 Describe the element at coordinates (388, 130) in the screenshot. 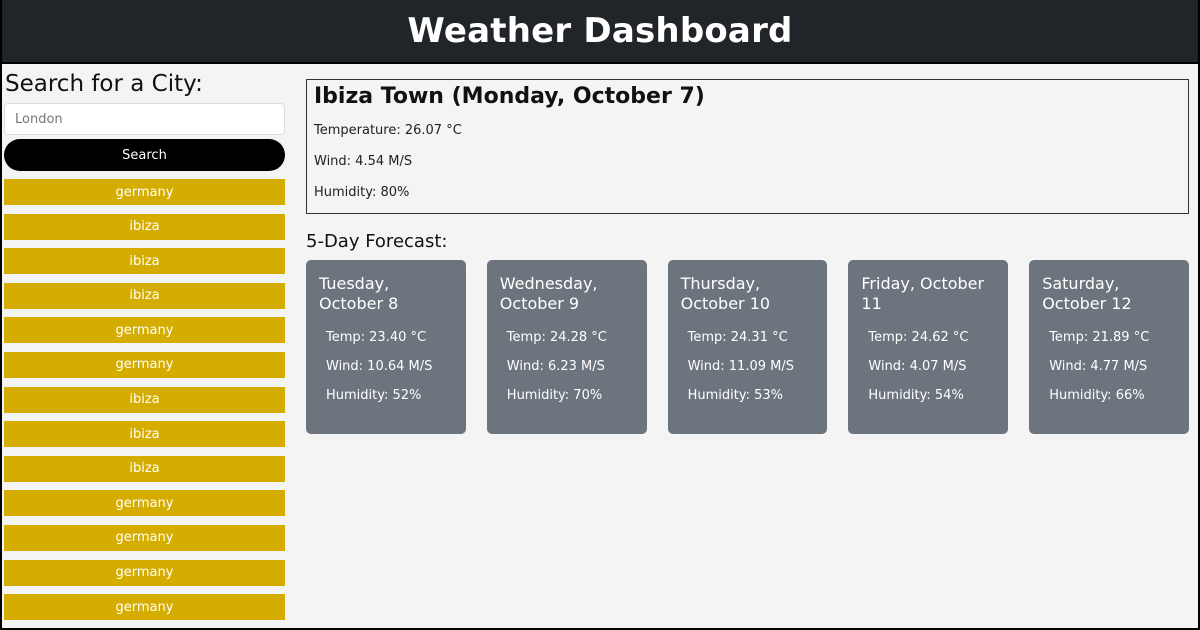

I see `current-temperature: Temperature: 26.07 °C` at that location.